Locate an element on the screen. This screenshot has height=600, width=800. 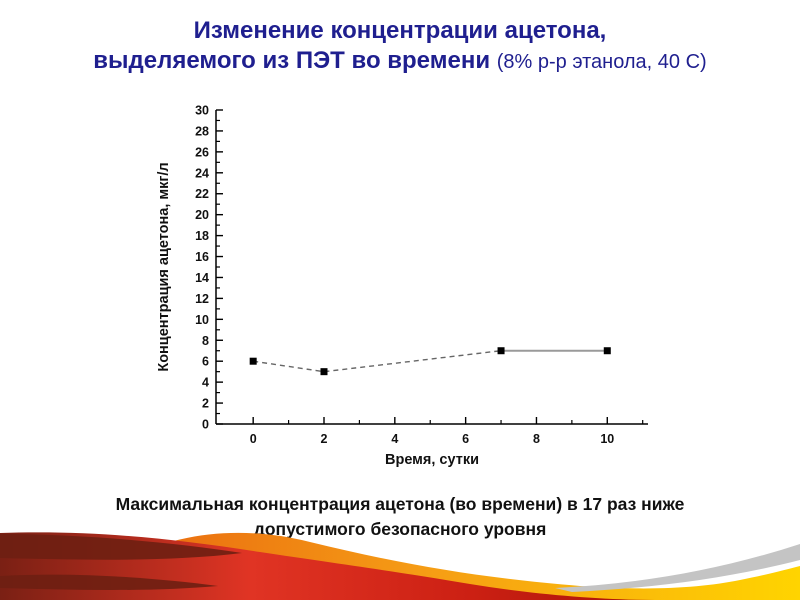
y-tick-label: 0 is located at coordinates (205, 425).